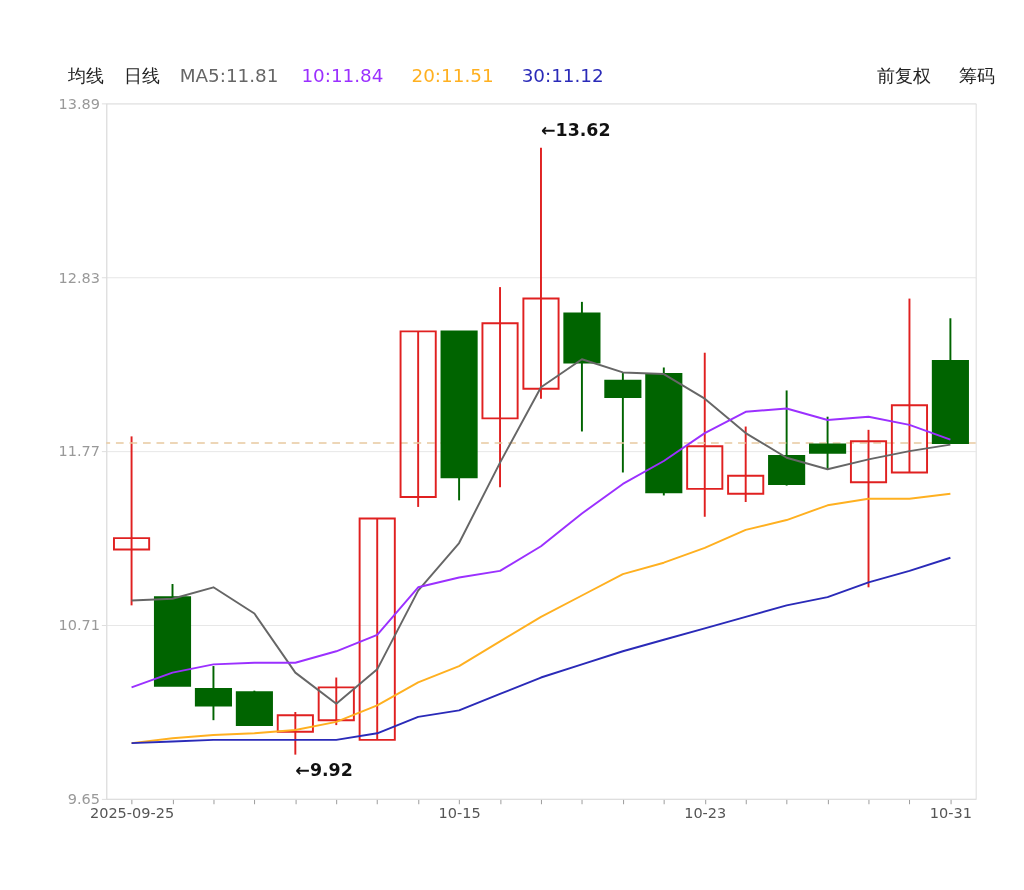  What do you see at coordinates (141, 76) in the screenshot?
I see `text: 日线` at bounding box center [141, 76].